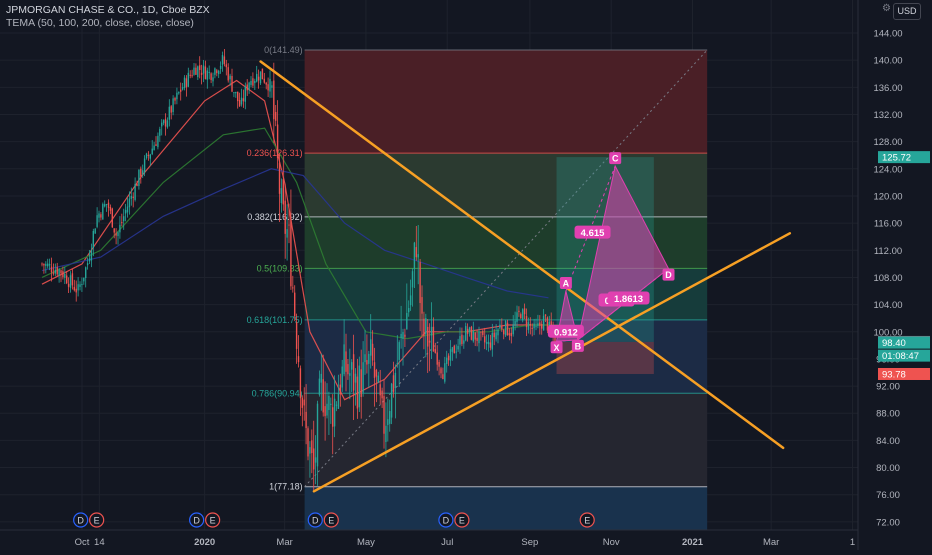 The image size is (932, 555). Describe the element at coordinates (592, 232) in the screenshot. I see `pattern-ratio-badge` at that location.